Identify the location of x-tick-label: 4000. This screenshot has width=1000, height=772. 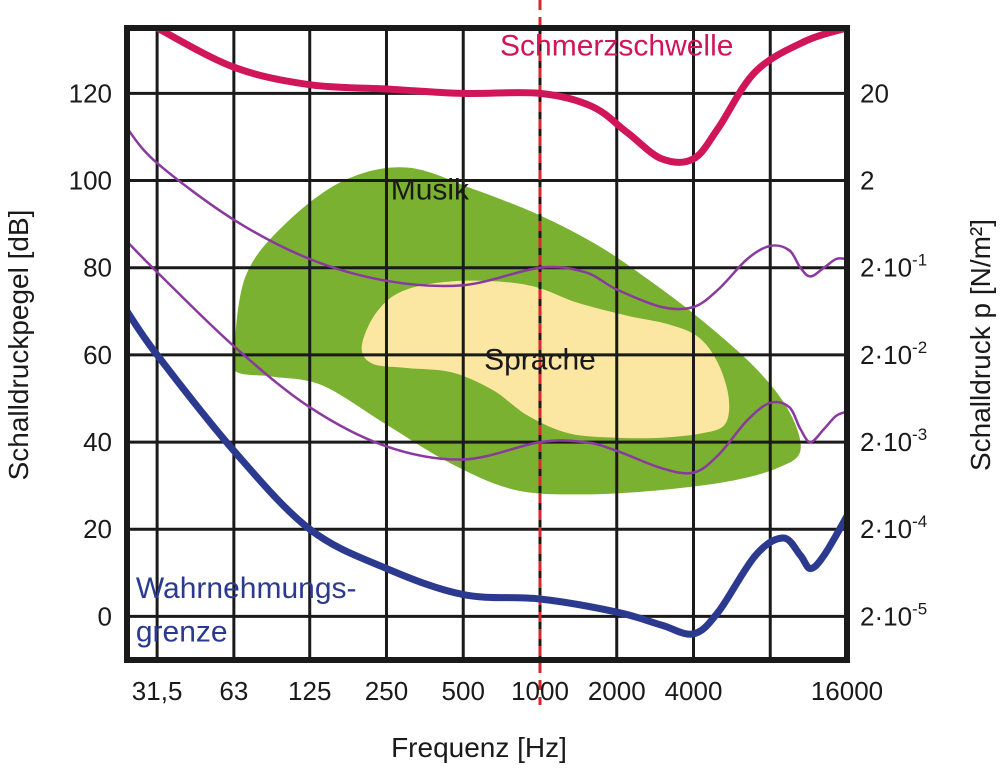
(694, 691).